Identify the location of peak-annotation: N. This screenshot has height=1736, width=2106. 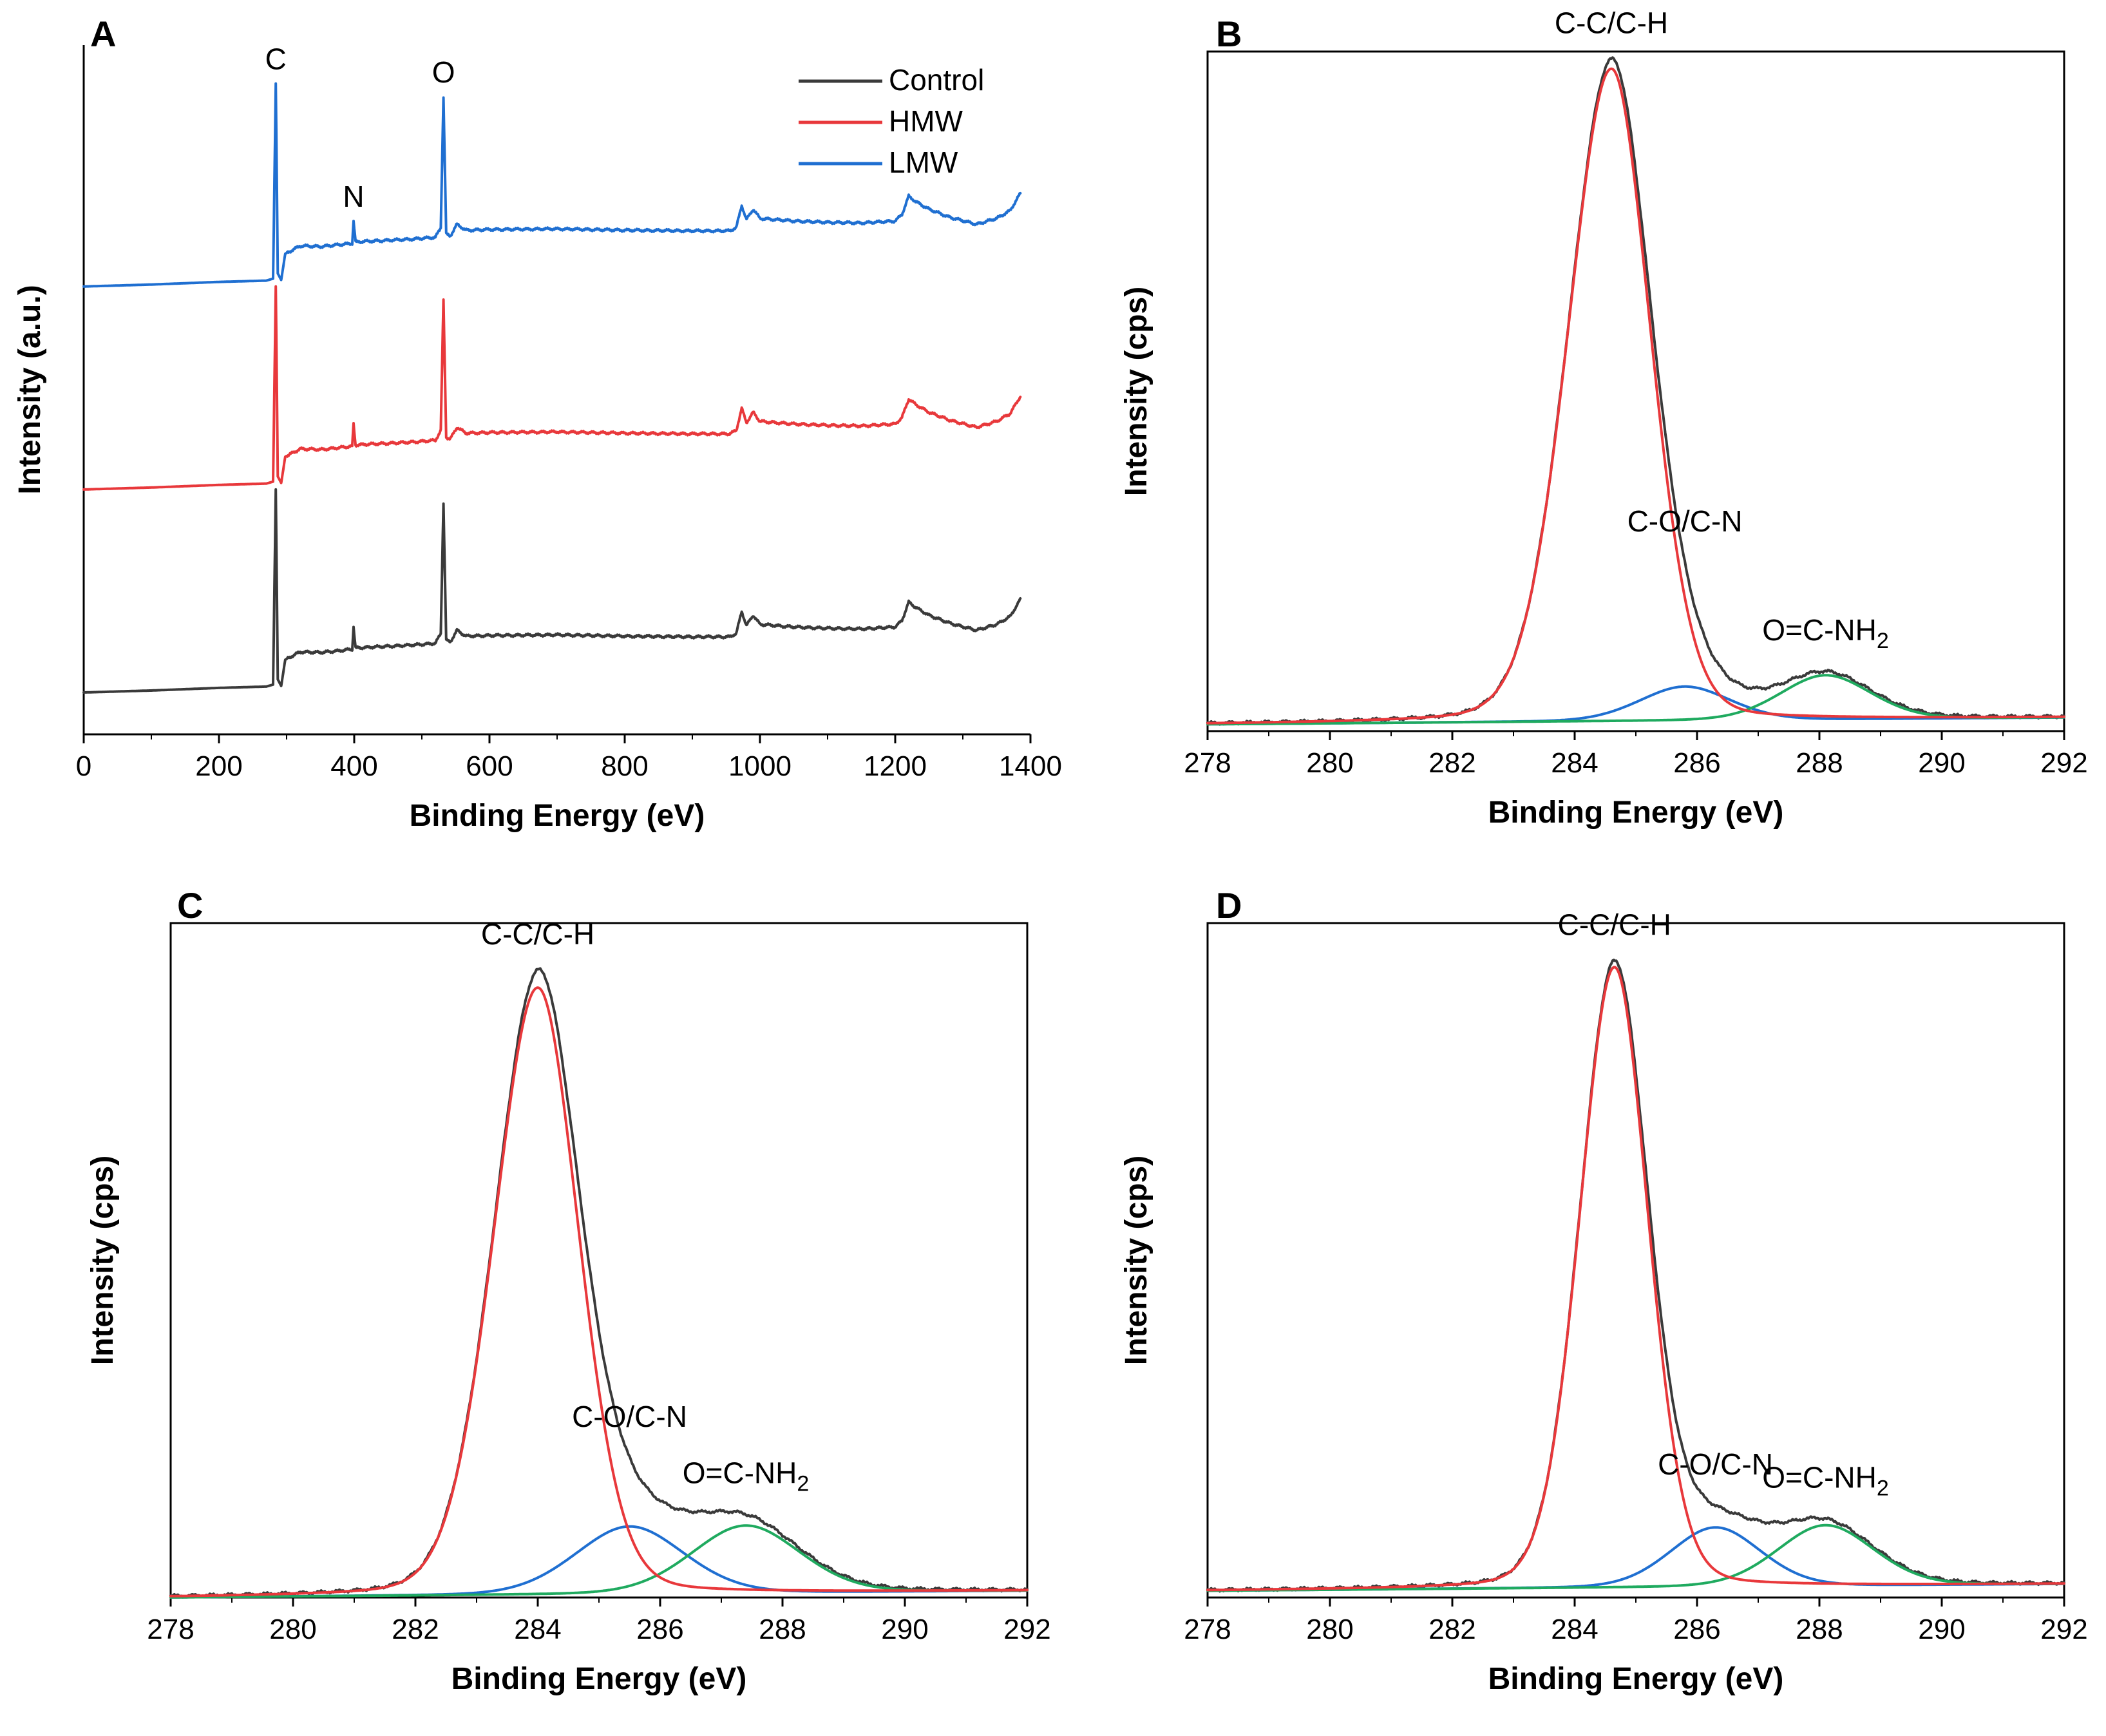
(353, 196).